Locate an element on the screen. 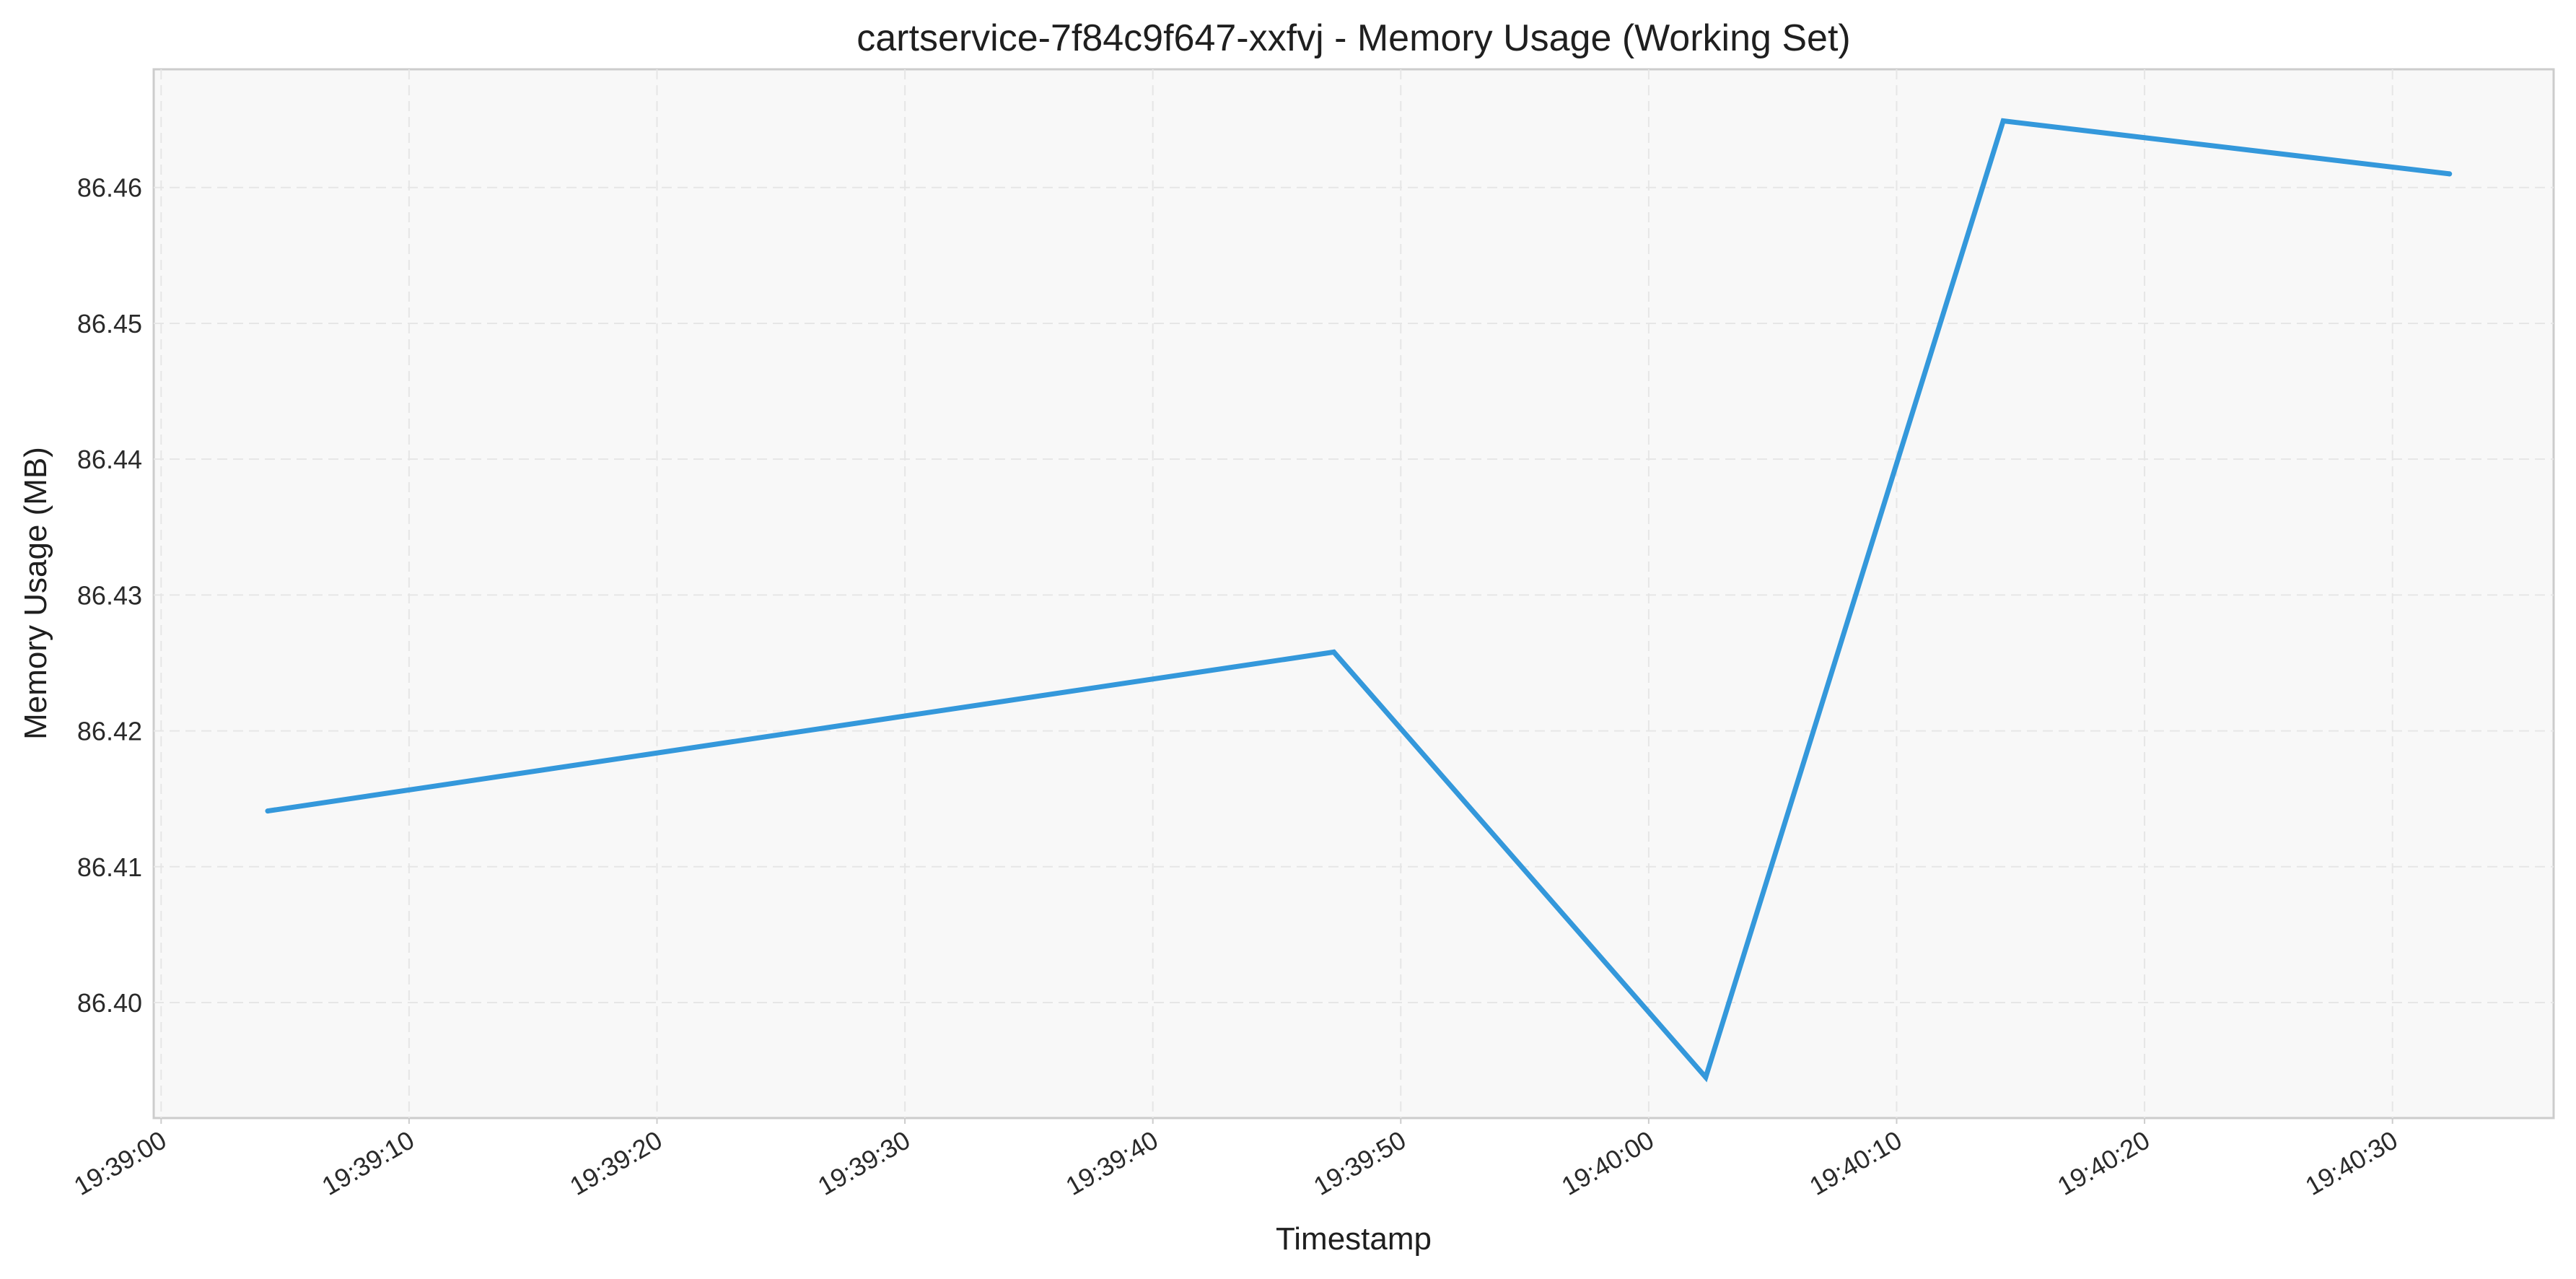 This screenshot has height=1279, width=2576. y-tick-label: 86.40 is located at coordinates (109, 1003).